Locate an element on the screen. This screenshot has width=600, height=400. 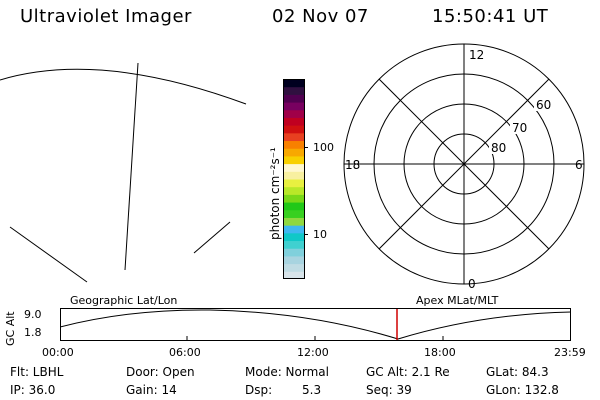
time-label: 15:50:41 UT is located at coordinates (490, 16).